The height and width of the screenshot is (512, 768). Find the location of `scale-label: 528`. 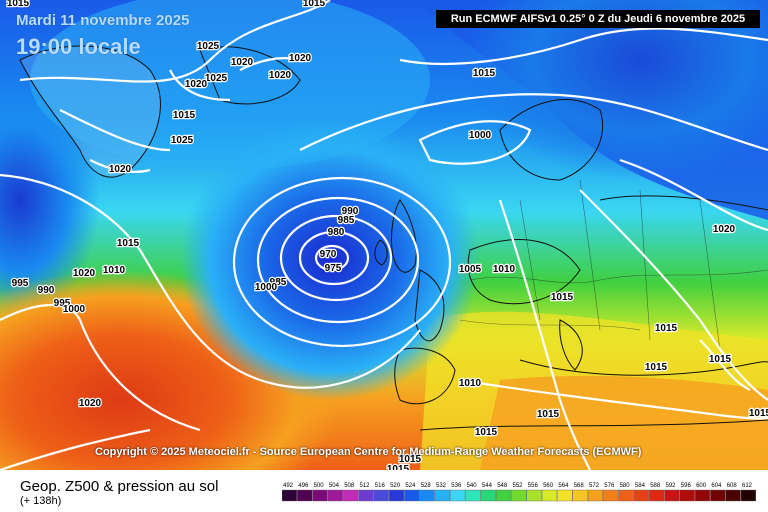

scale-label: 528 is located at coordinates (426, 486).